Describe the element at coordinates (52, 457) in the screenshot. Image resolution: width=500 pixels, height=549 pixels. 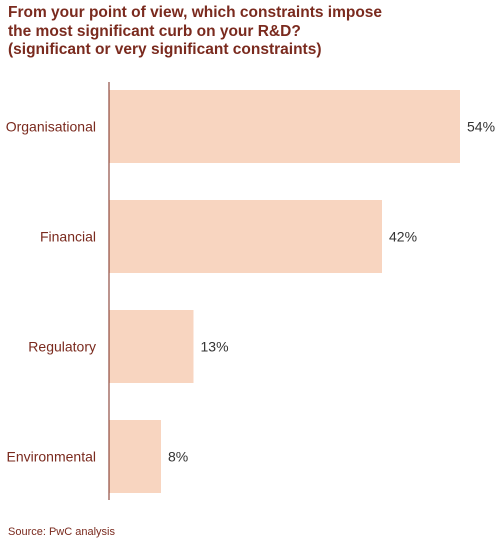
I see `category-label-environmental: Environmental` at that location.